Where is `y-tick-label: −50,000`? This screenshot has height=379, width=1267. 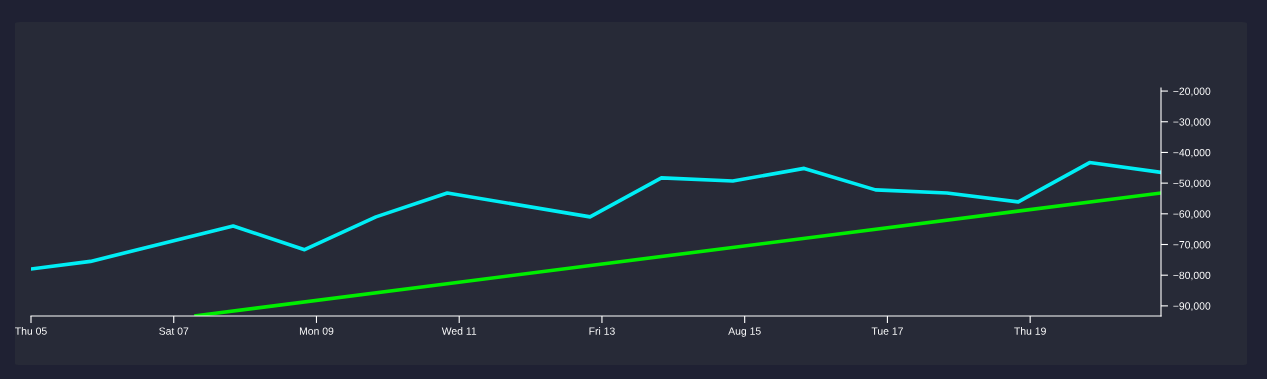 y-tick-label: −50,000 is located at coordinates (1192, 184).